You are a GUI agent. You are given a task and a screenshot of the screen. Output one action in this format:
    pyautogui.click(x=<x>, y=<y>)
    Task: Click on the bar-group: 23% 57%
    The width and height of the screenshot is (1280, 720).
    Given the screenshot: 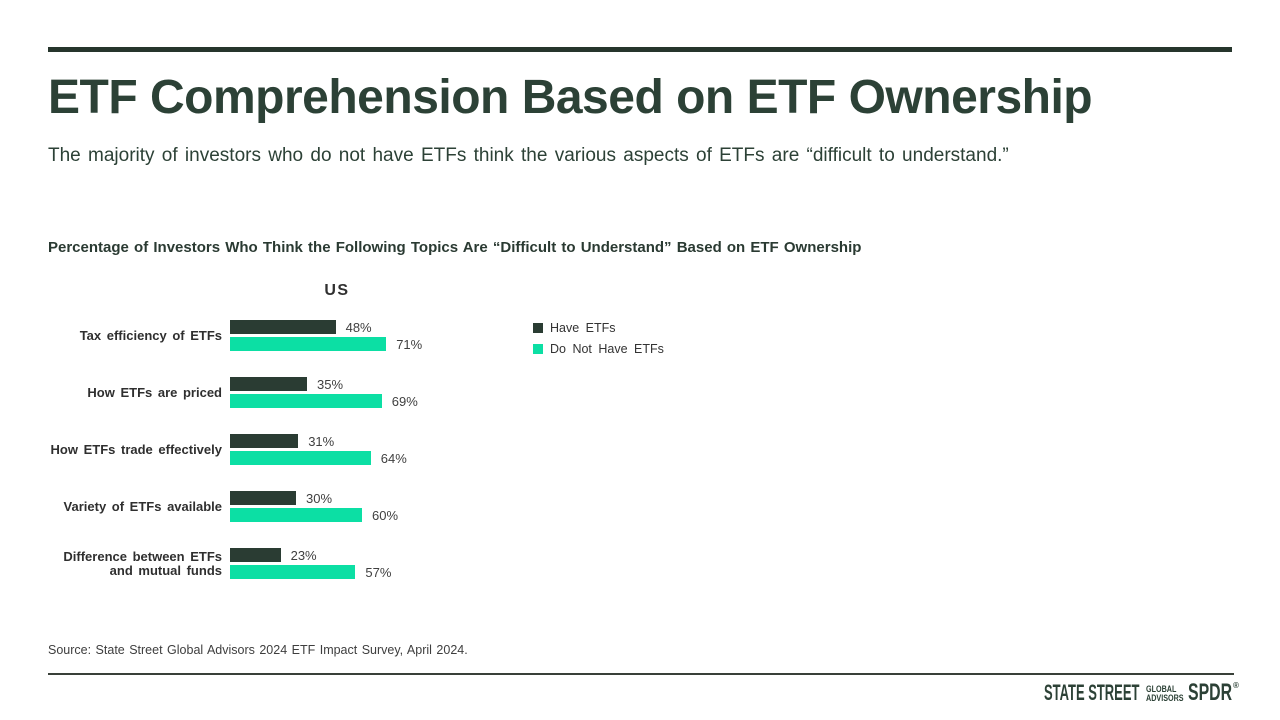 What is the action you would take?
    pyautogui.click(x=311, y=563)
    